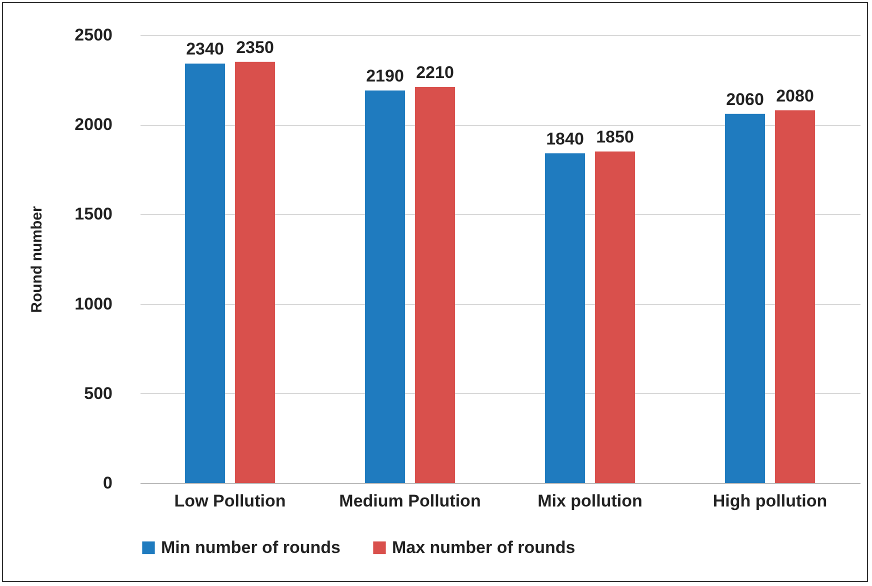 The width and height of the screenshot is (872, 586). I want to click on y-axis-title: Round number, so click(37, 259).